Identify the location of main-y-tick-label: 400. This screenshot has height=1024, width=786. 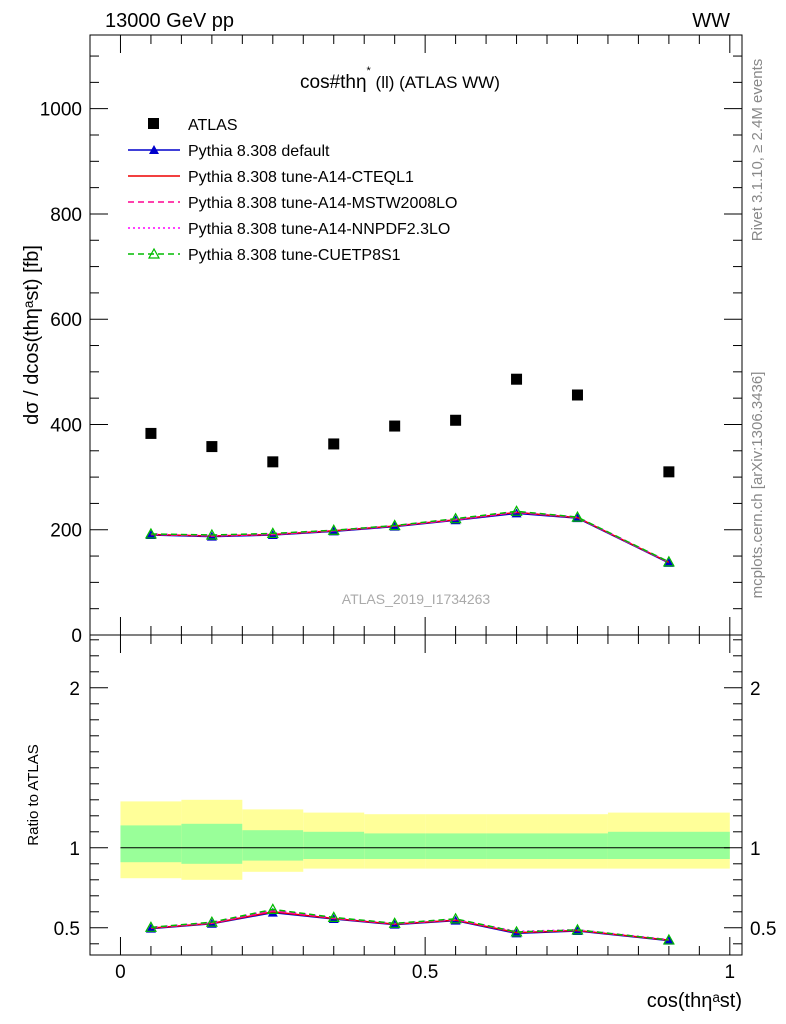
(66, 425).